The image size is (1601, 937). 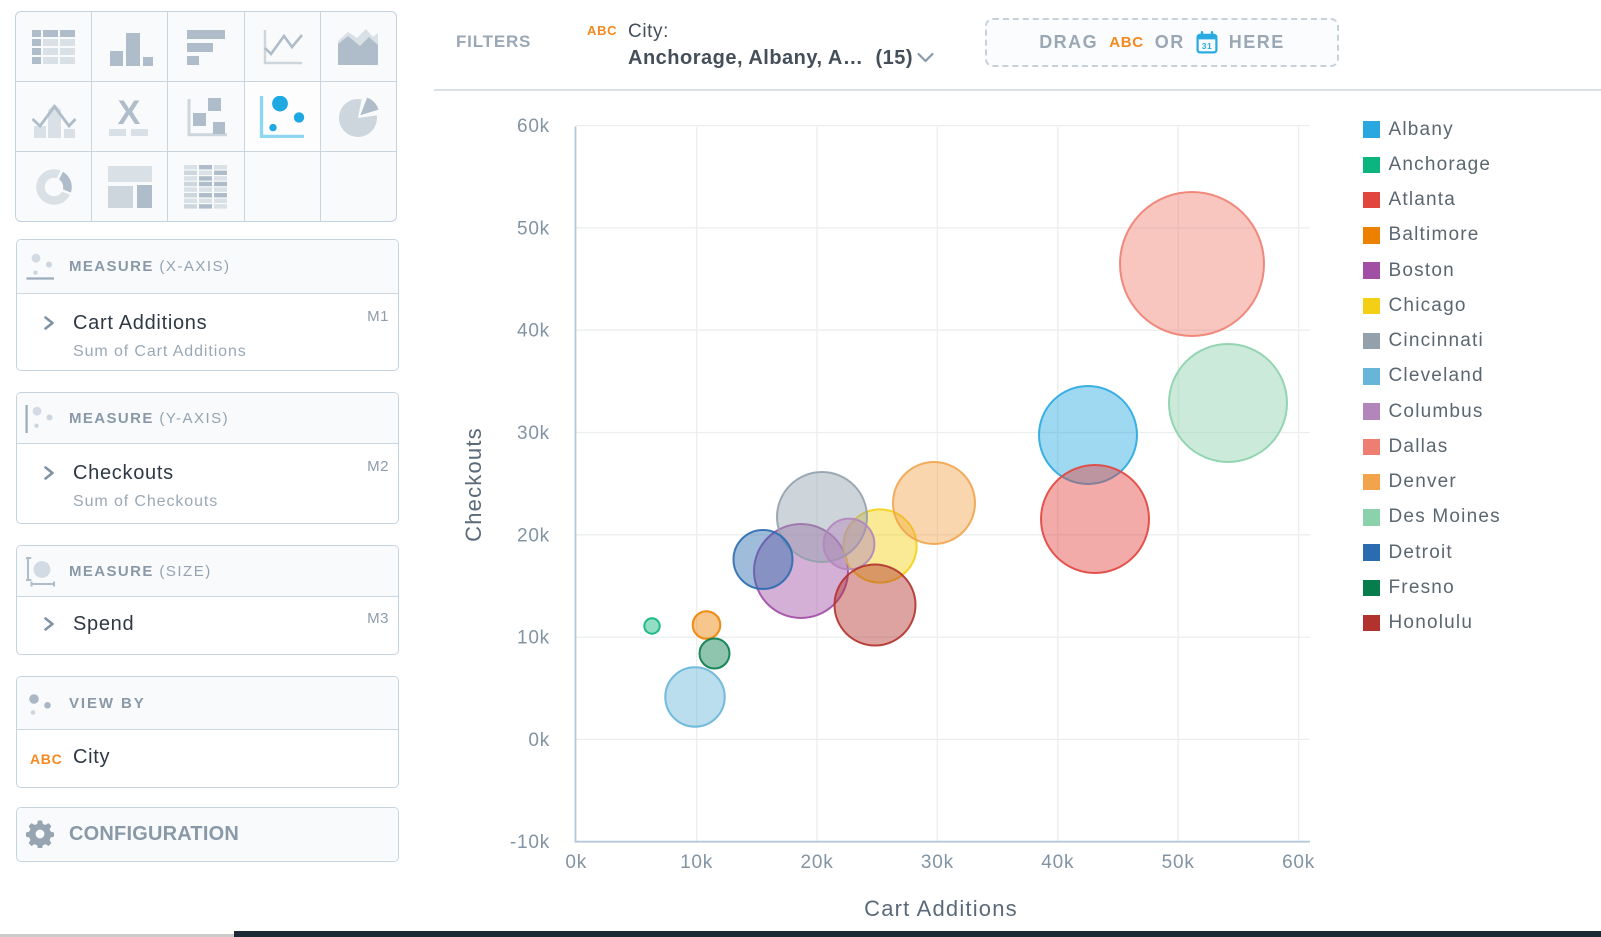 I want to click on svg-text: 31, so click(x=1207, y=46).